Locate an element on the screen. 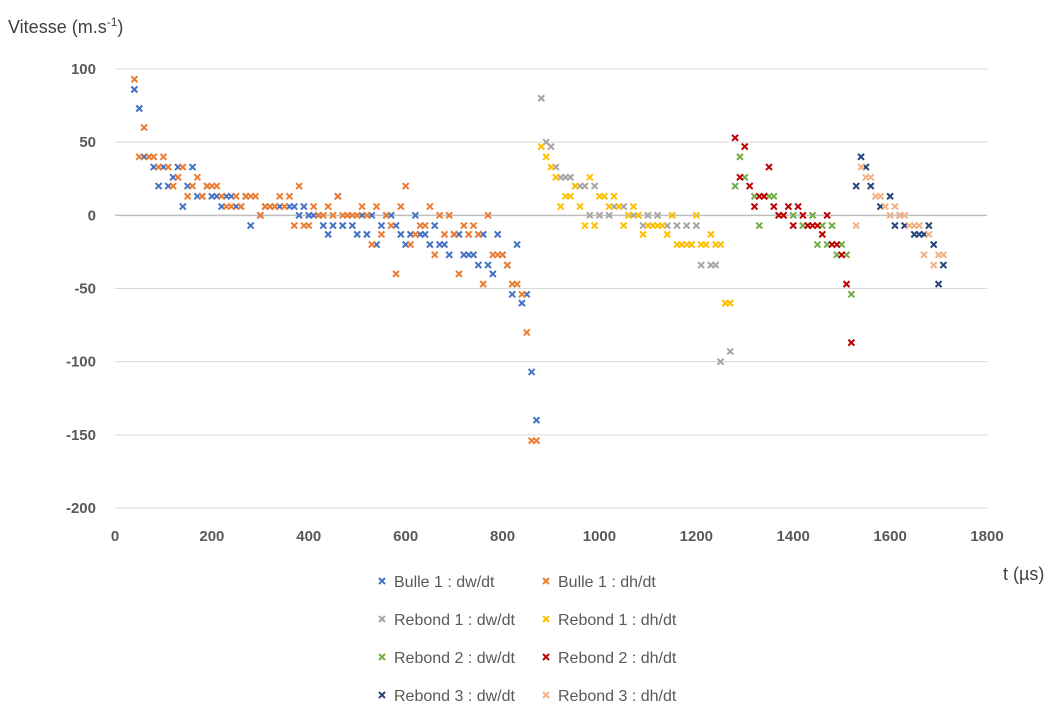 This screenshot has height=706, width=1064. legend-label: Bulle 1 : dw/dt is located at coordinates (444, 582).